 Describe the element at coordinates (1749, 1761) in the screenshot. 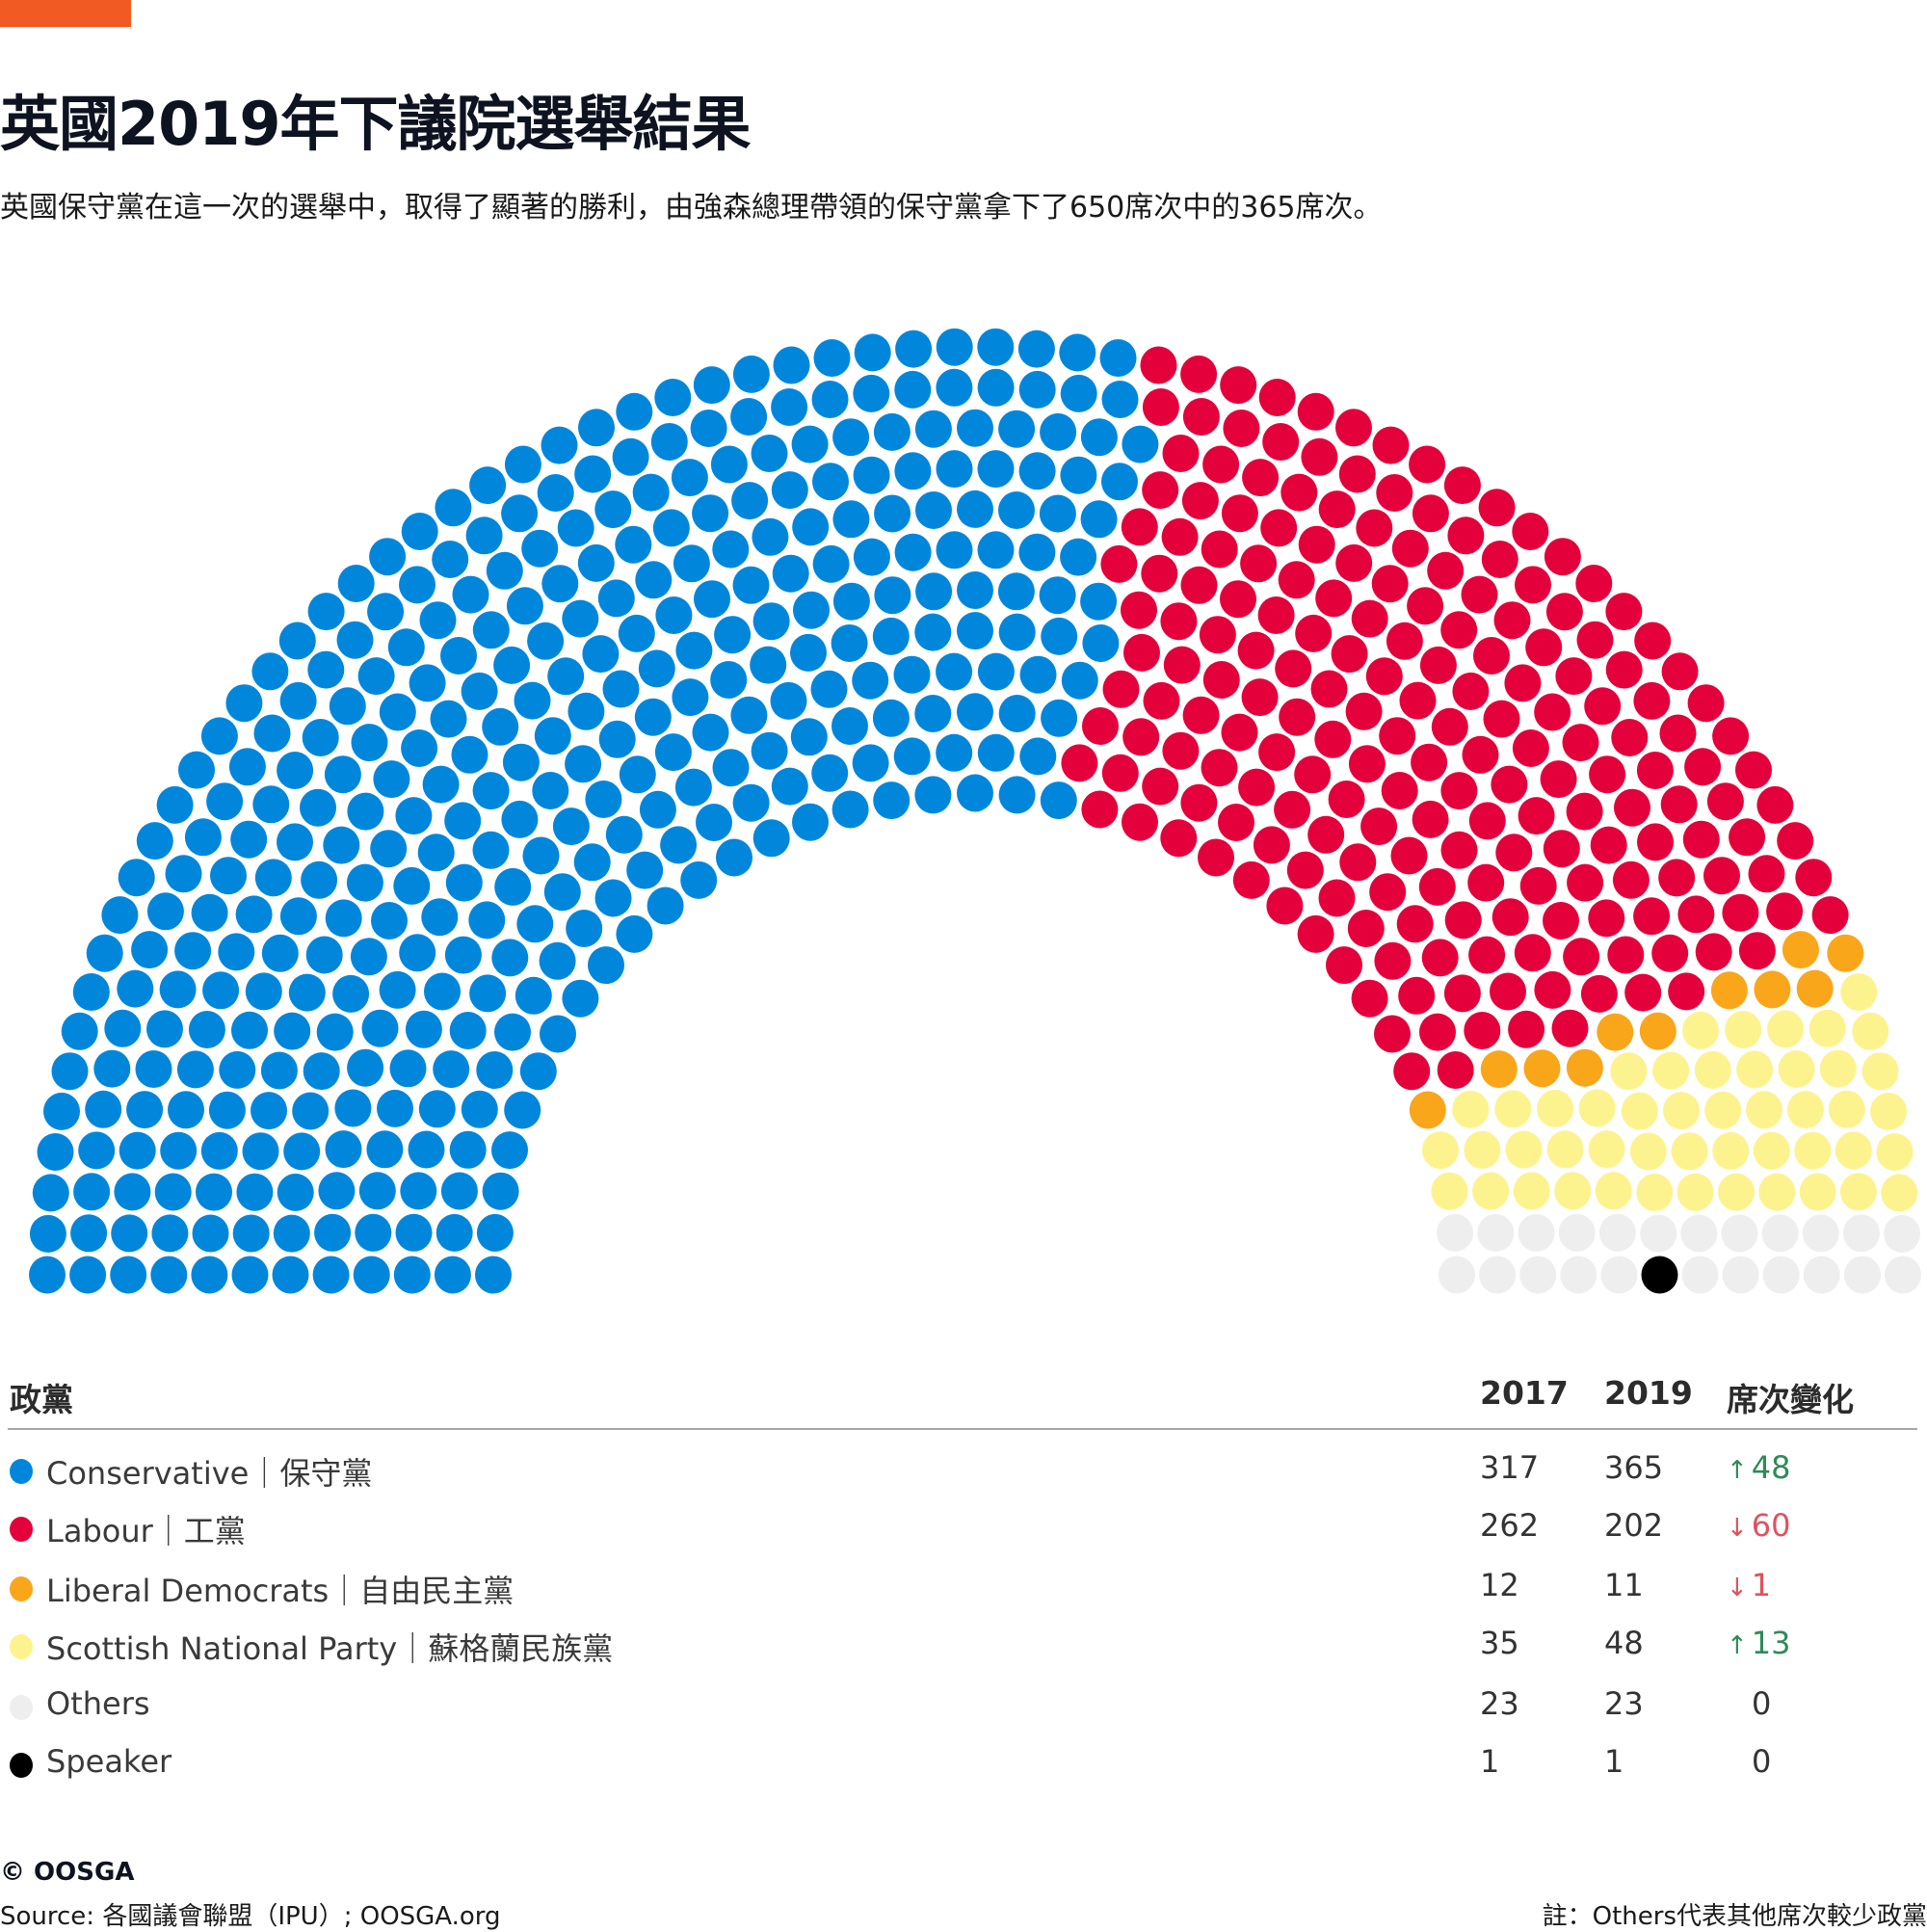

I see `seat-change: 0` at that location.